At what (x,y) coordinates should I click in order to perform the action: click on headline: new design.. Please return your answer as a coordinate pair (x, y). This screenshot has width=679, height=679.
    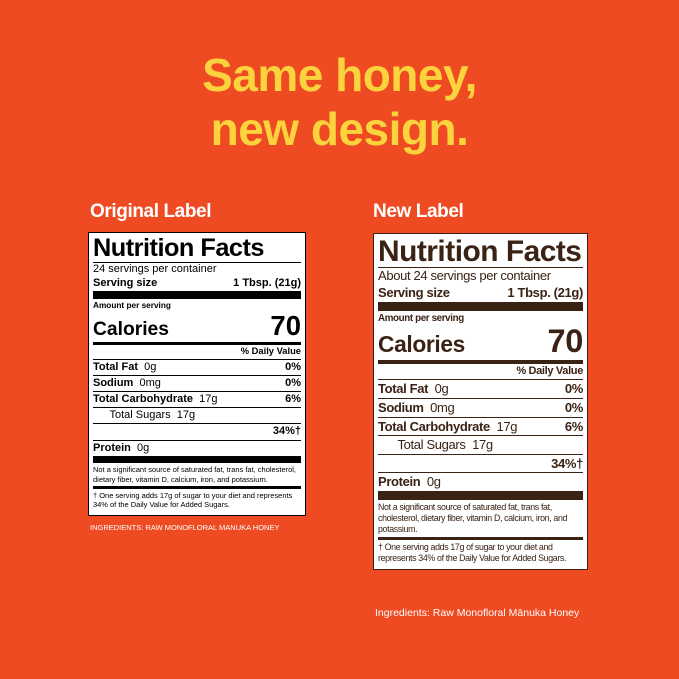
    Looking at the image, I should click on (339, 129).